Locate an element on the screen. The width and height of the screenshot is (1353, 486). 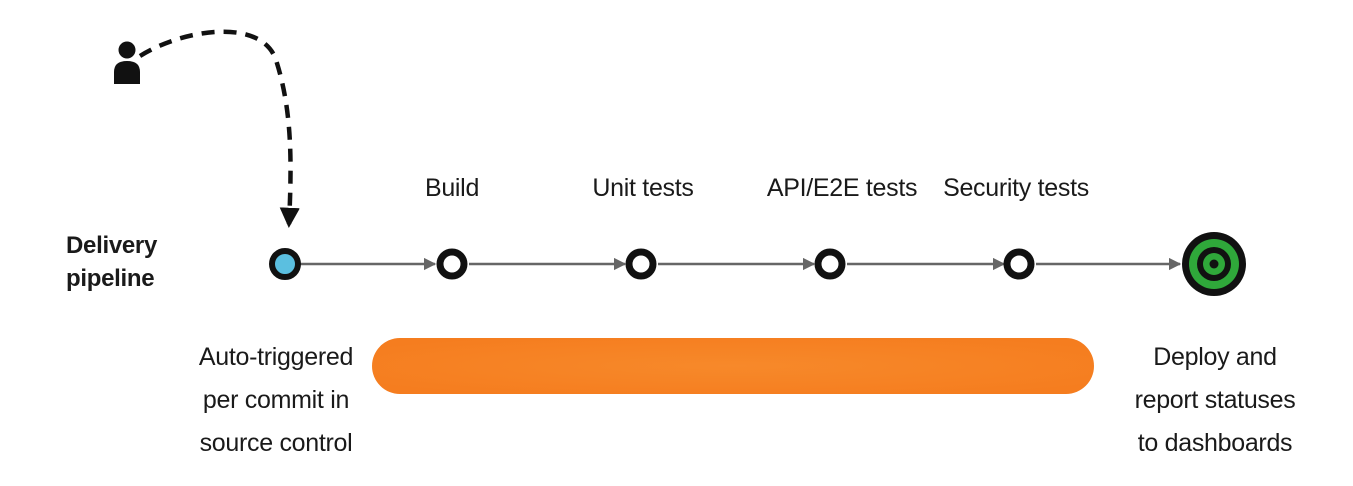
start-caption-line-2: per commit in is located at coordinates (276, 400).